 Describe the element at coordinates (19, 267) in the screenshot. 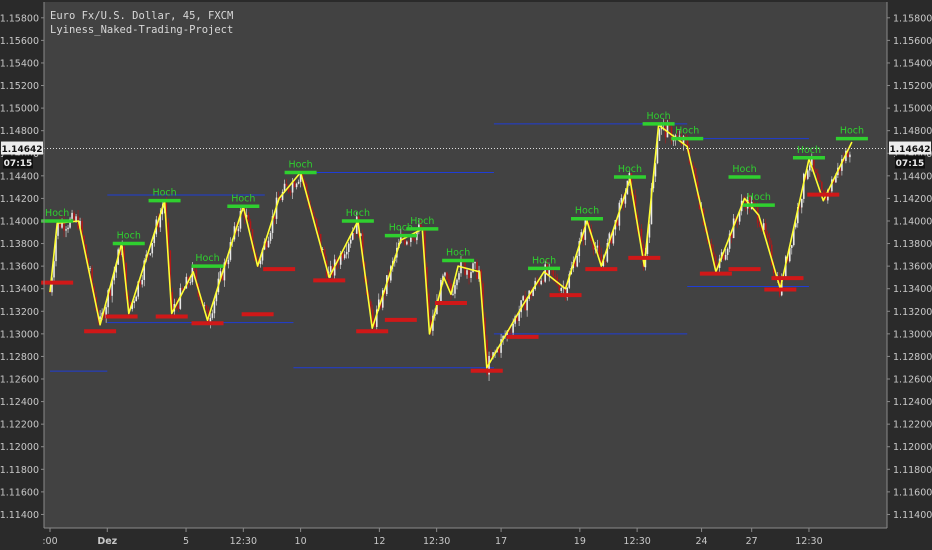

I see `y-tick-label-left: 1.13600` at that location.